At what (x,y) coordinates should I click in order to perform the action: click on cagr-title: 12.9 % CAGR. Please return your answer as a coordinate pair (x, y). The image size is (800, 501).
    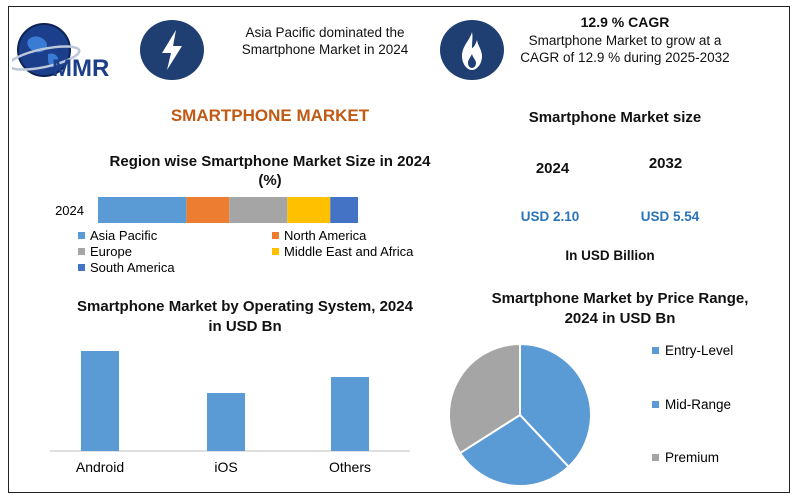
    Looking at the image, I should click on (625, 22).